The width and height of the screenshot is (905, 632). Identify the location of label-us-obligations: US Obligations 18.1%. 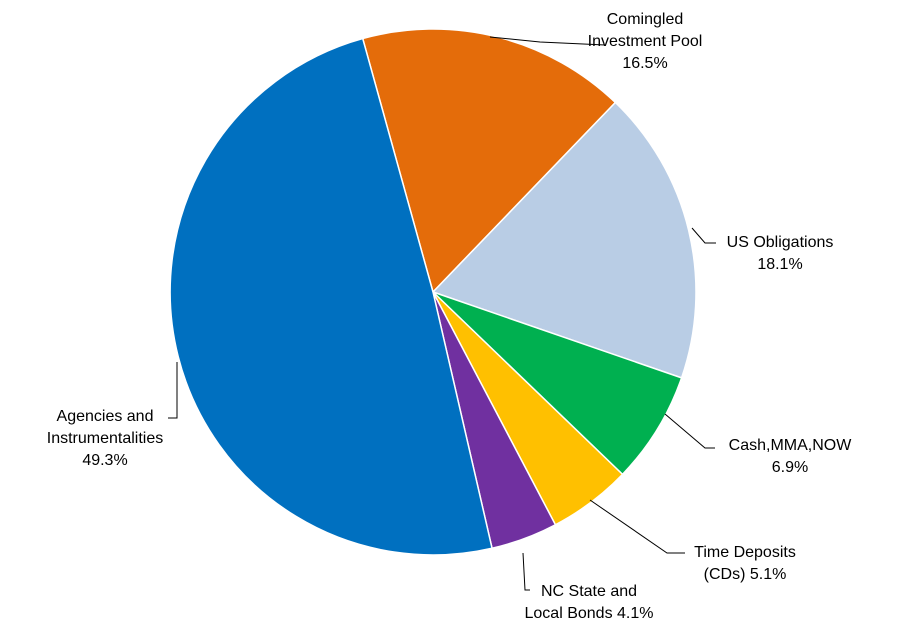
(780, 253).